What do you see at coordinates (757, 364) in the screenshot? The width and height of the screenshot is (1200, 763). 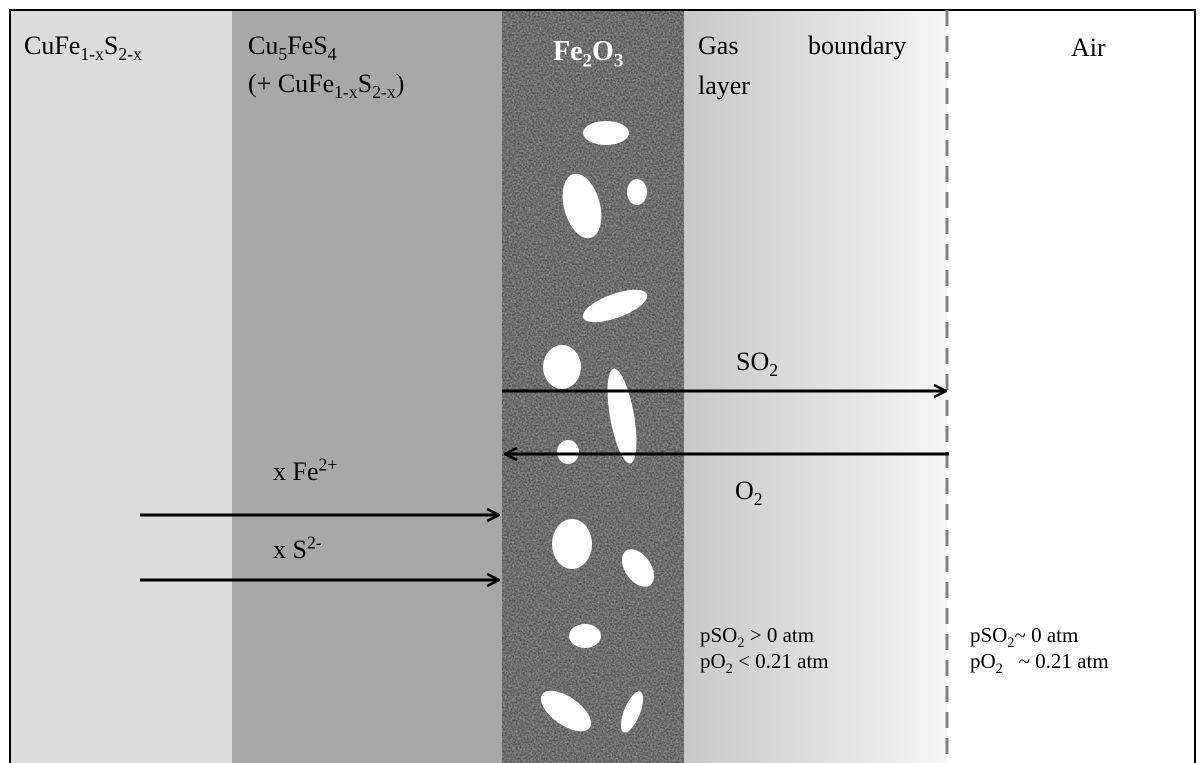 I see `so2-label: SO2` at bounding box center [757, 364].